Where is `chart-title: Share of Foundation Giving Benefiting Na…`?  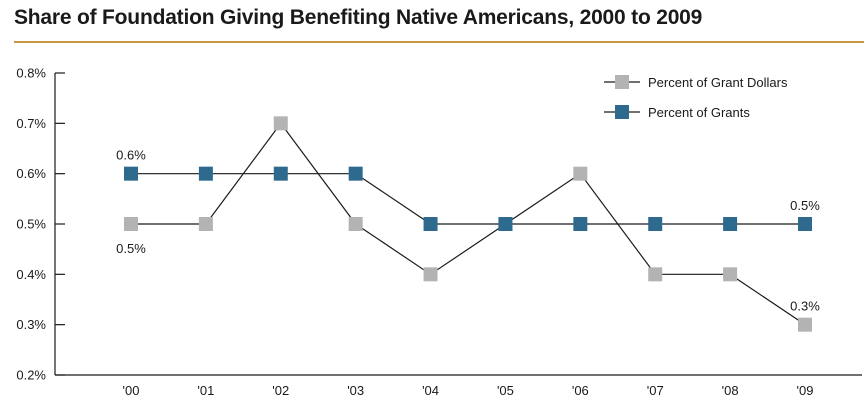 chart-title: Share of Foundation Giving Benefiting Na… is located at coordinates (358, 17).